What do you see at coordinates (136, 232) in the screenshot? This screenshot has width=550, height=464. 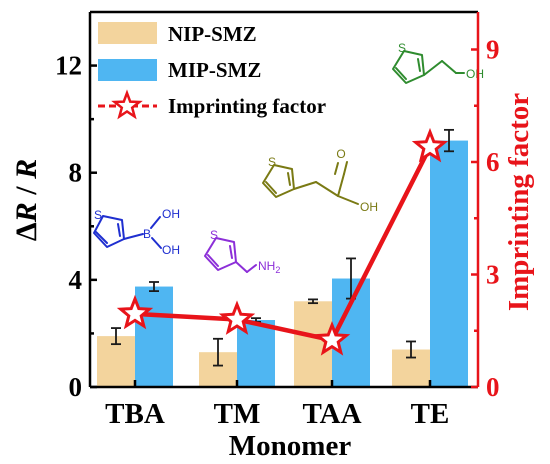 I see `molecule-tba: S B OH OH` at bounding box center [136, 232].